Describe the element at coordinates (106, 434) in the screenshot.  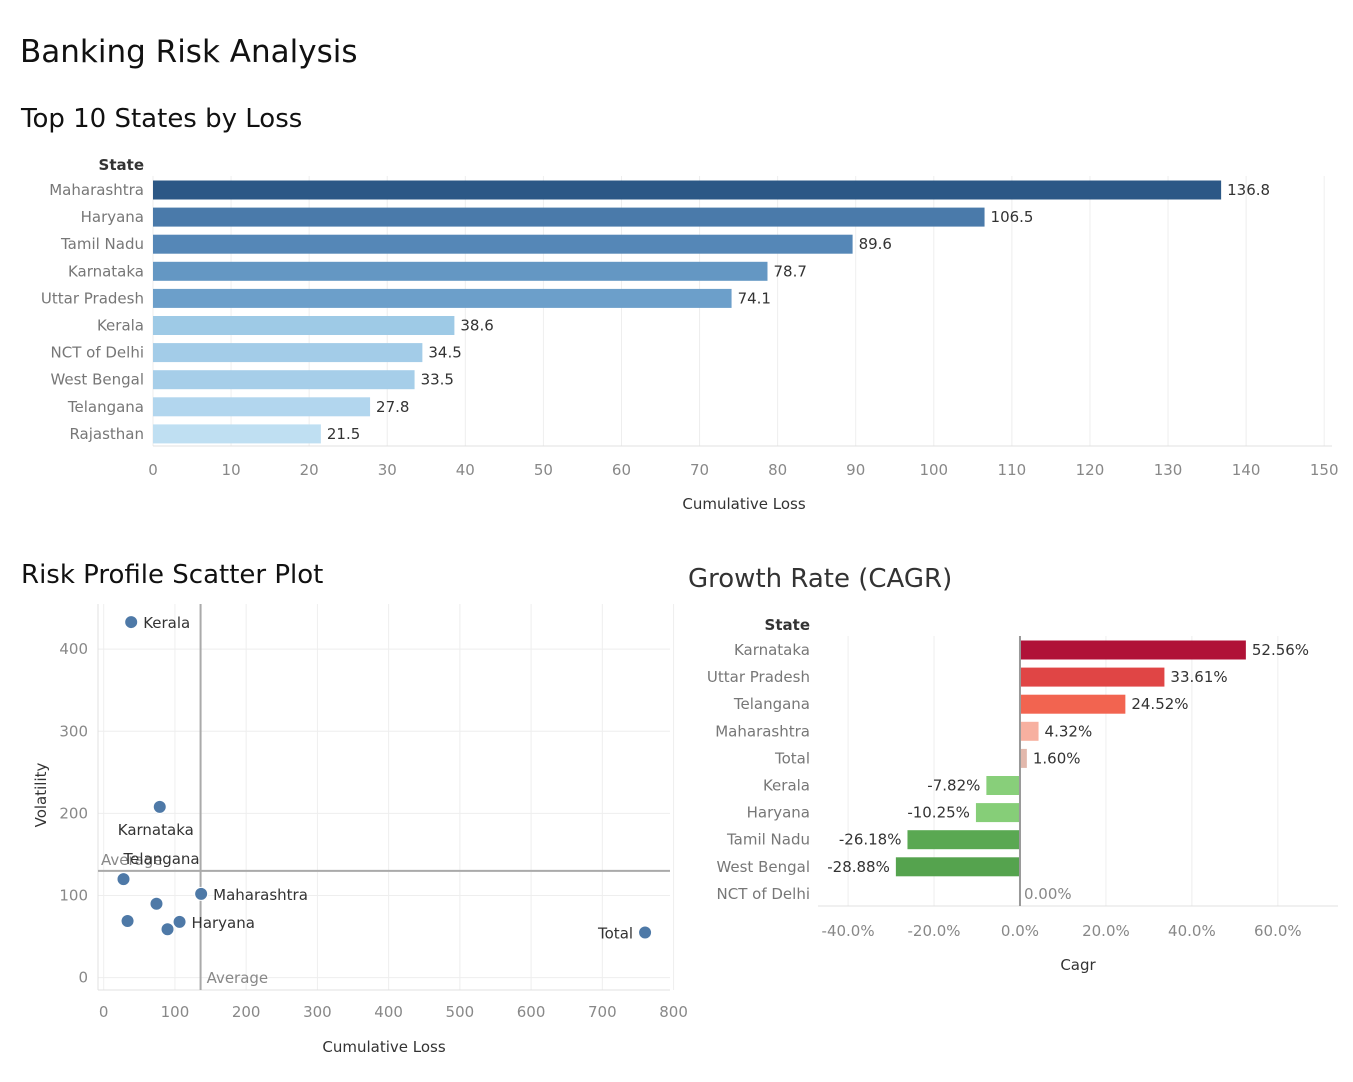
I see `category-label: Rajasthan` at that location.